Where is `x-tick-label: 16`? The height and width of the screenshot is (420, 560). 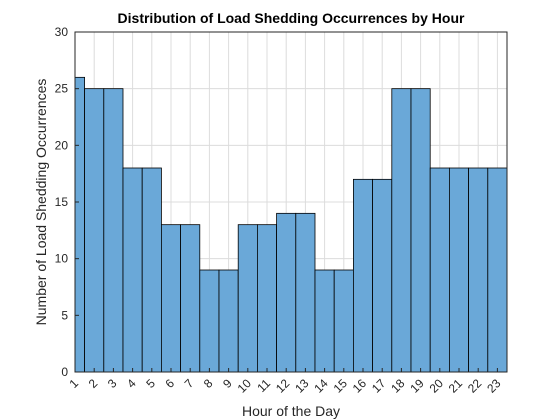
x-tick-label: 16 is located at coordinates (360, 386).